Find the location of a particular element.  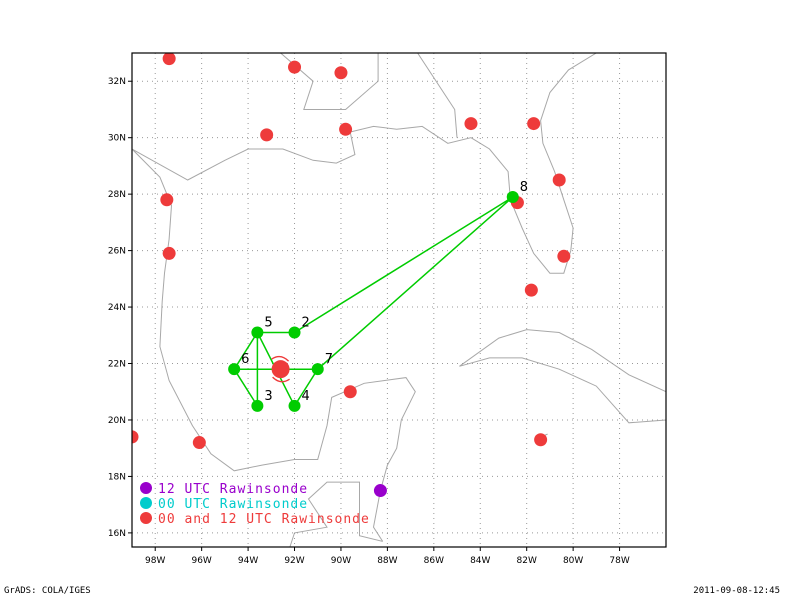

tick-label-lat: 26N is located at coordinates (117, 252).